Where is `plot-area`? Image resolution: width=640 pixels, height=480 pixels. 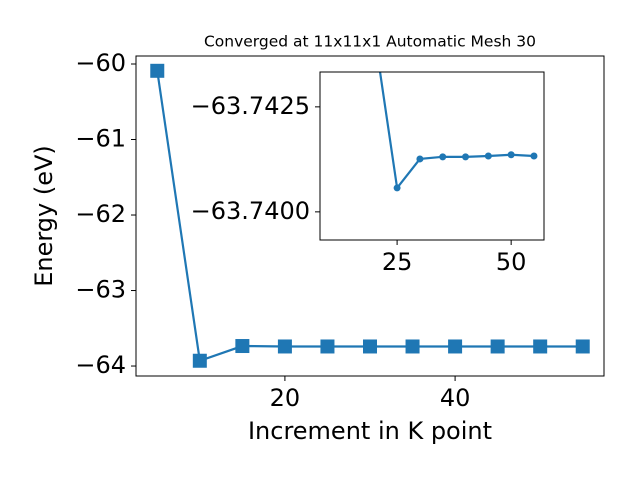 plot-area is located at coordinates (458, 132).